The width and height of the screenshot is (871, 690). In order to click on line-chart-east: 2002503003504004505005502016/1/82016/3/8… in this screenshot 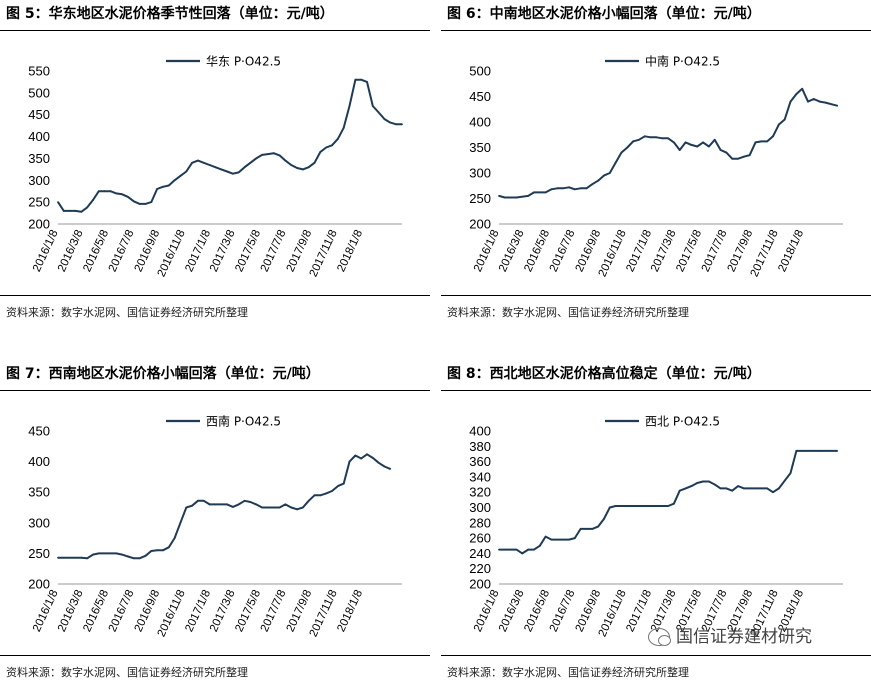, I will do `click(215, 167)`.